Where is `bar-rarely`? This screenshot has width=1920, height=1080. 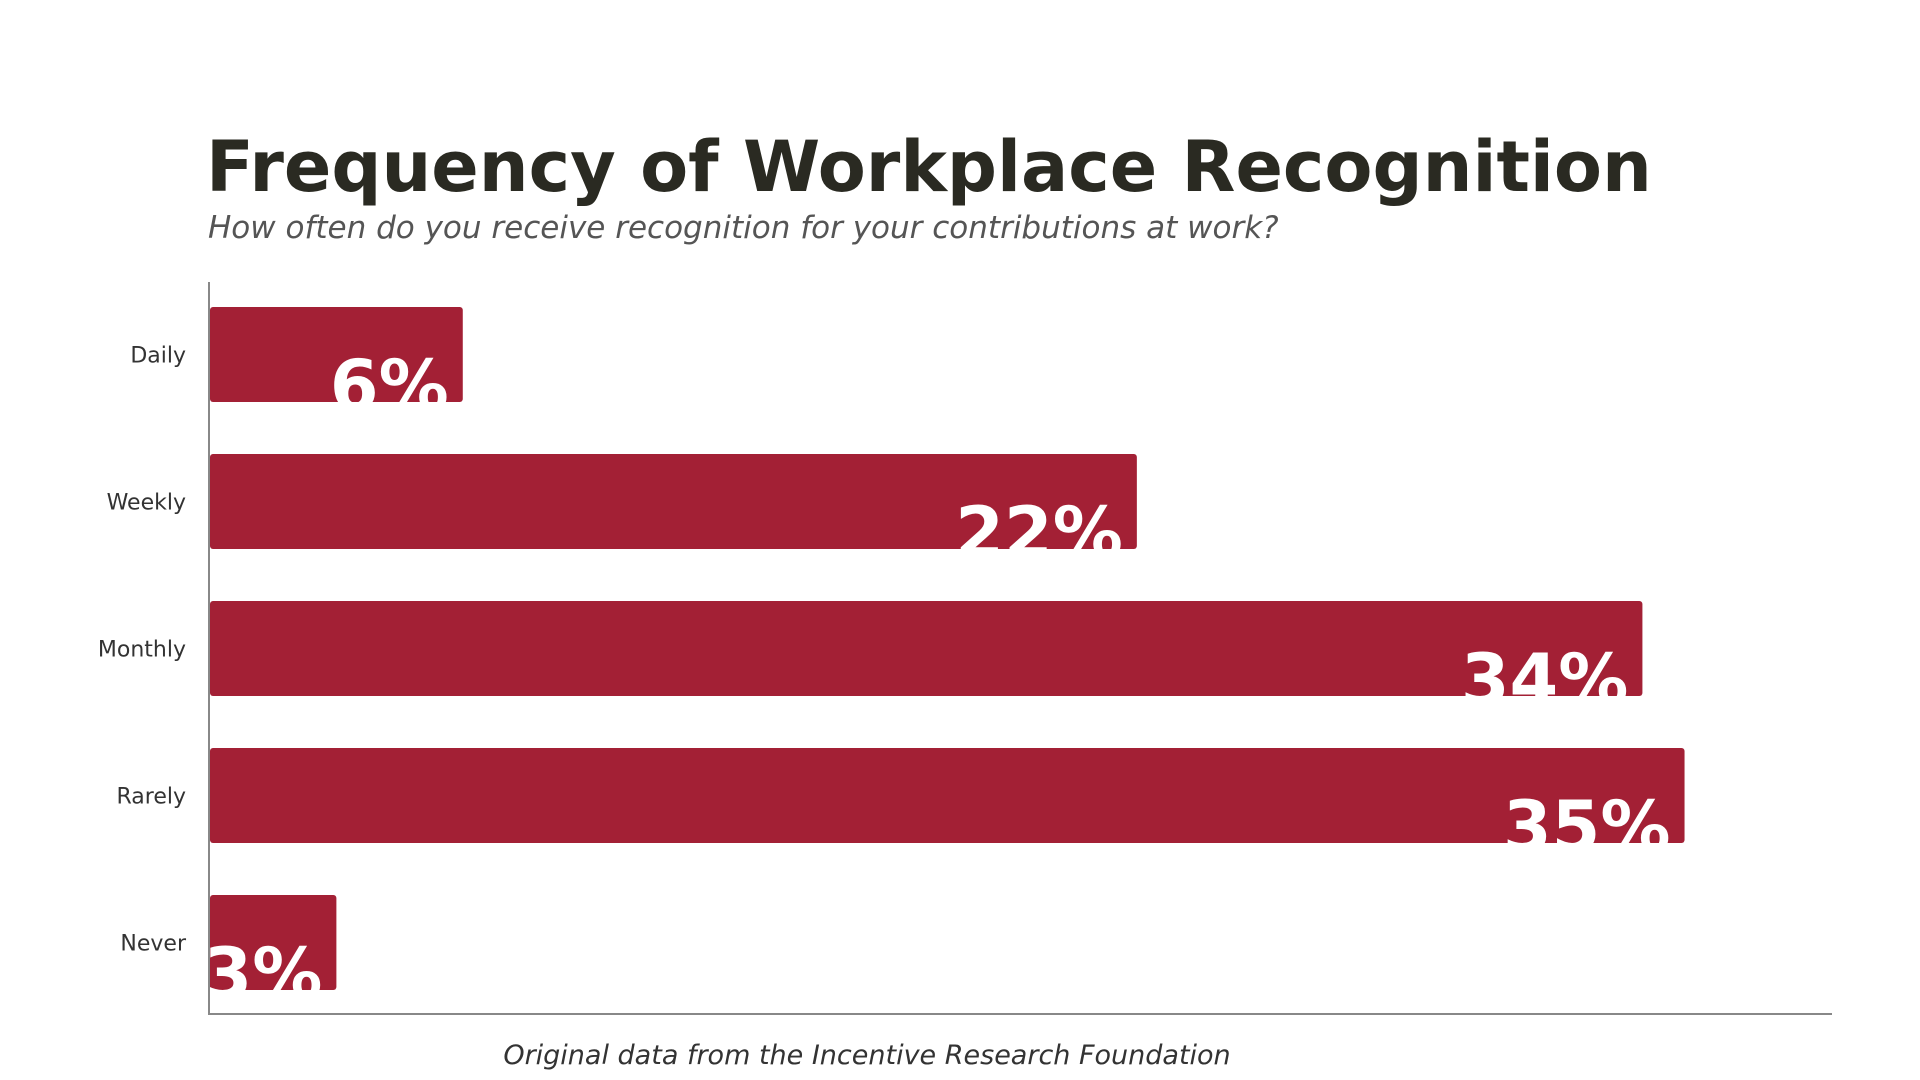
bar-rarely is located at coordinates (947, 795).